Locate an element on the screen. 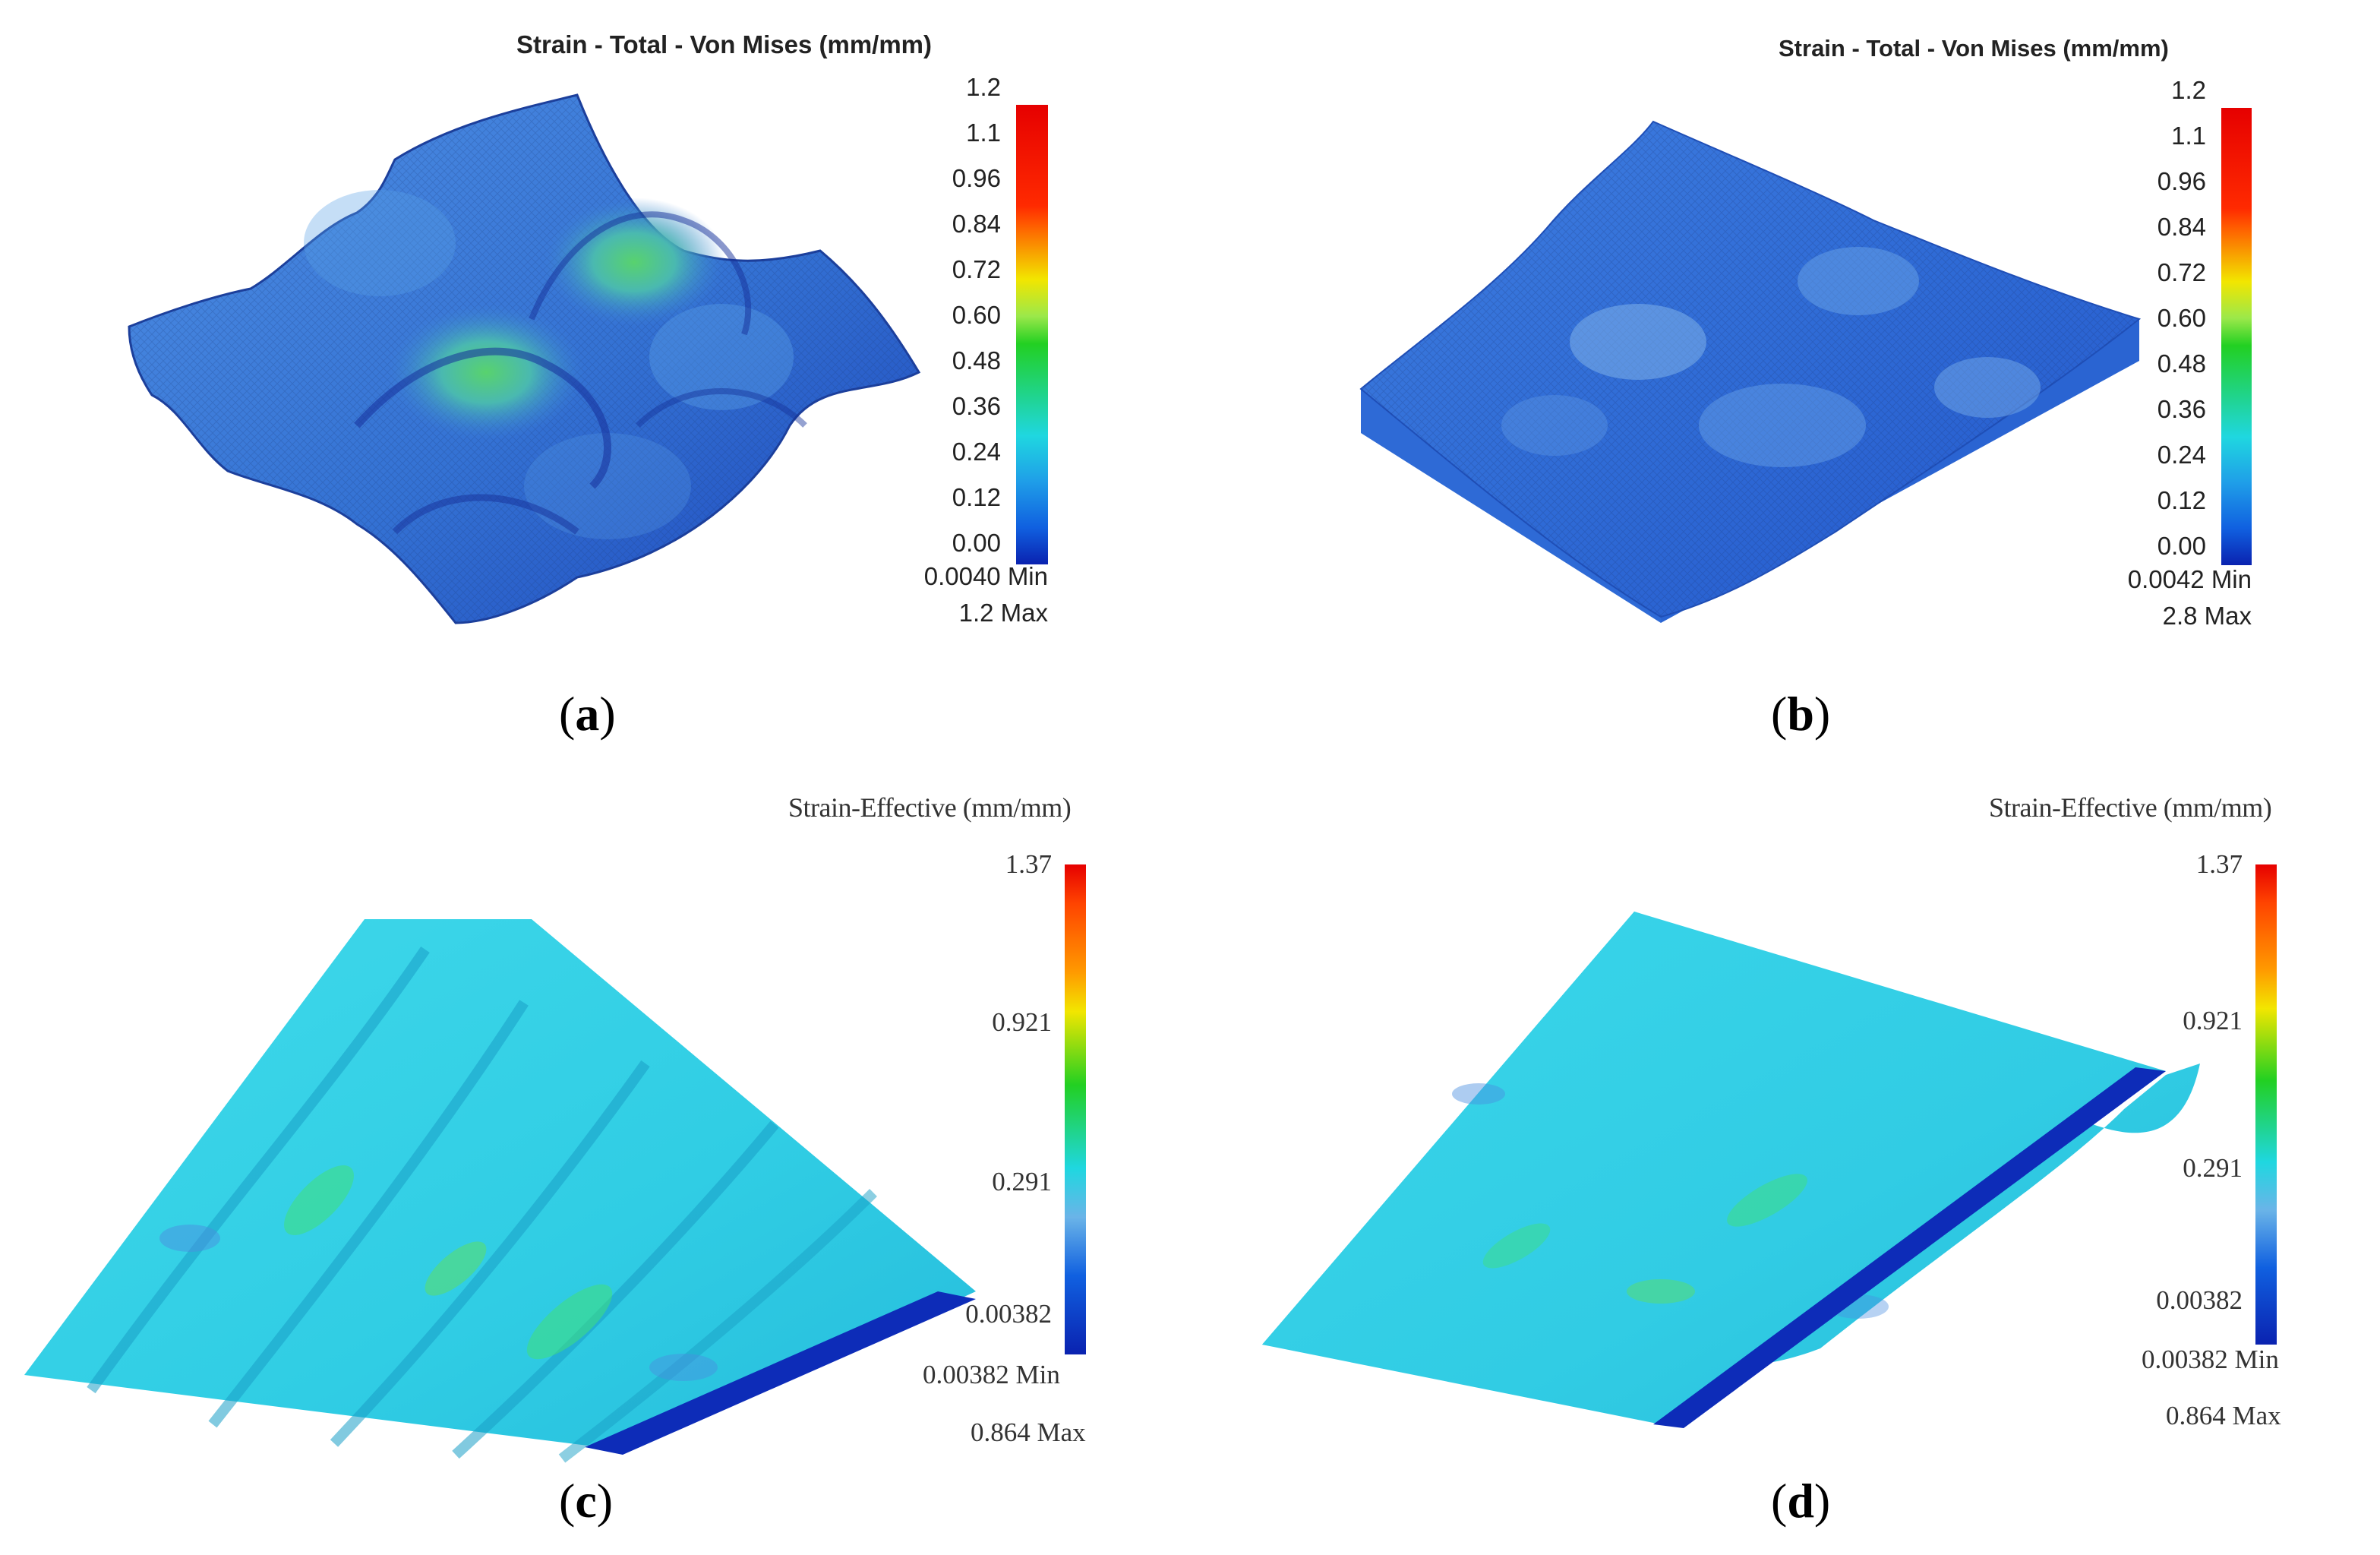  max-label: 1.2 Max is located at coordinates (1003, 613).